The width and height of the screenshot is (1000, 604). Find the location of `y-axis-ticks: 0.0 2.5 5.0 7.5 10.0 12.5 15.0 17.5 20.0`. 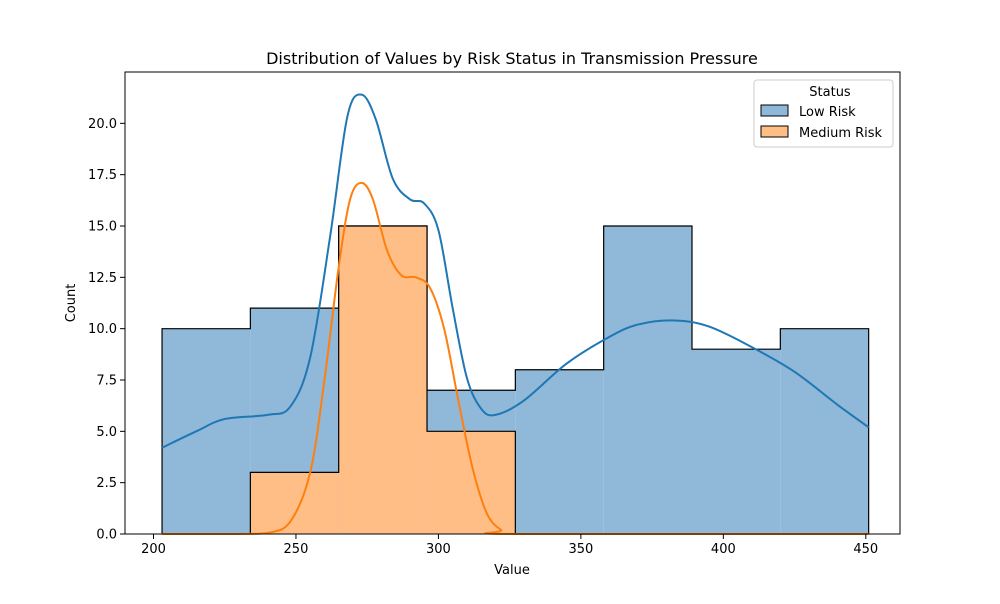

y-axis-ticks: 0.0 2.5 5.0 7.5 10.0 12.5 15.0 17.5 20.0 is located at coordinates (106, 330).